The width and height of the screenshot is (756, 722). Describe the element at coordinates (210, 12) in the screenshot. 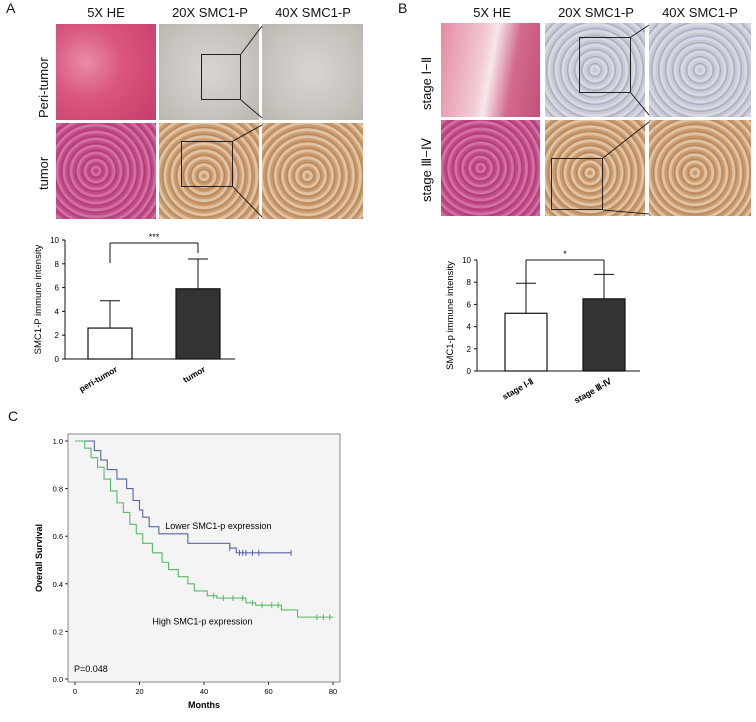

I see `panel-a-col-20x: 20X SMC1-P` at that location.